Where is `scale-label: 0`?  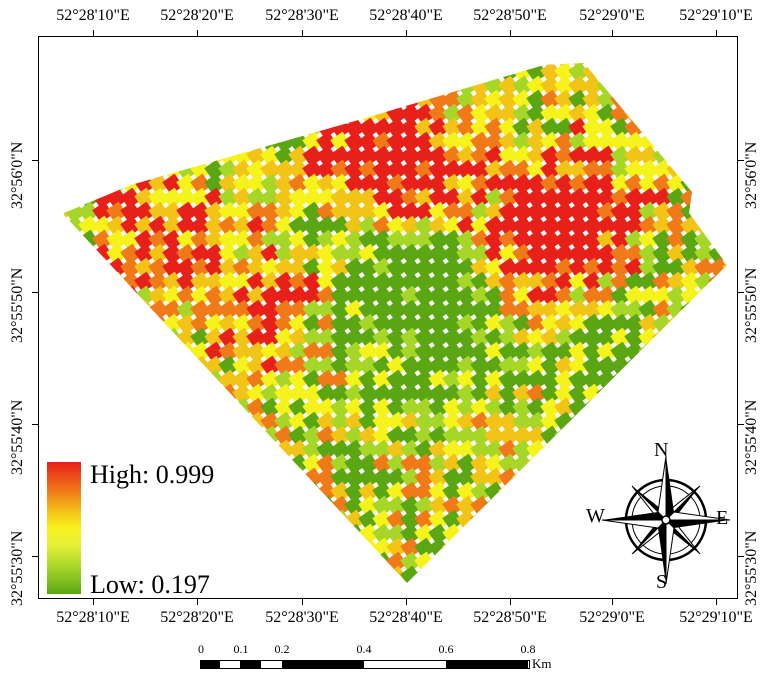 scale-label: 0 is located at coordinates (201, 649).